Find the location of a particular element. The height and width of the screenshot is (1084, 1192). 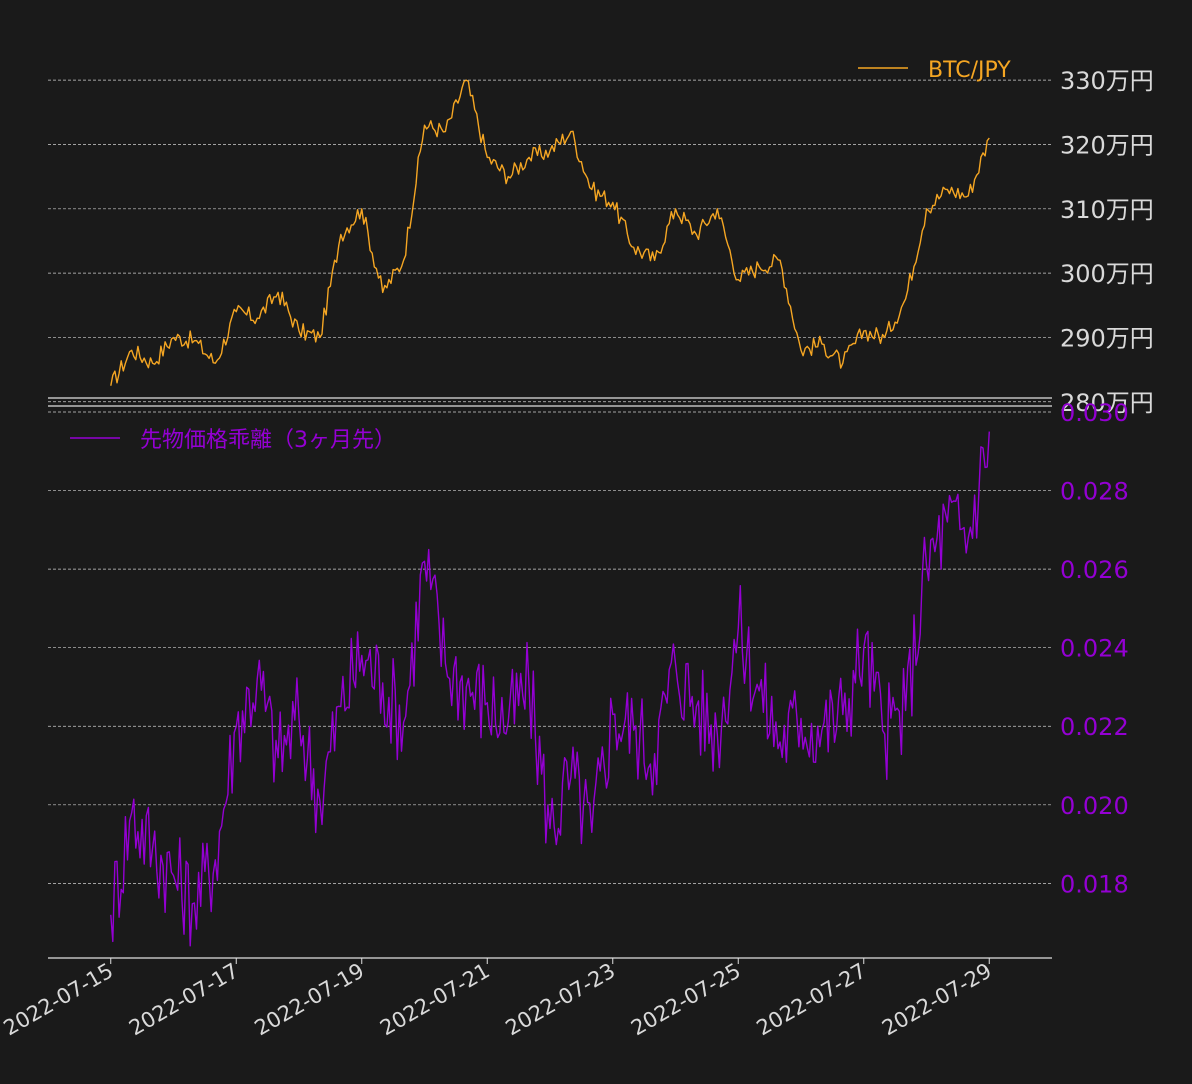

y-tick-label: 280万円 is located at coordinates (1107, 403).